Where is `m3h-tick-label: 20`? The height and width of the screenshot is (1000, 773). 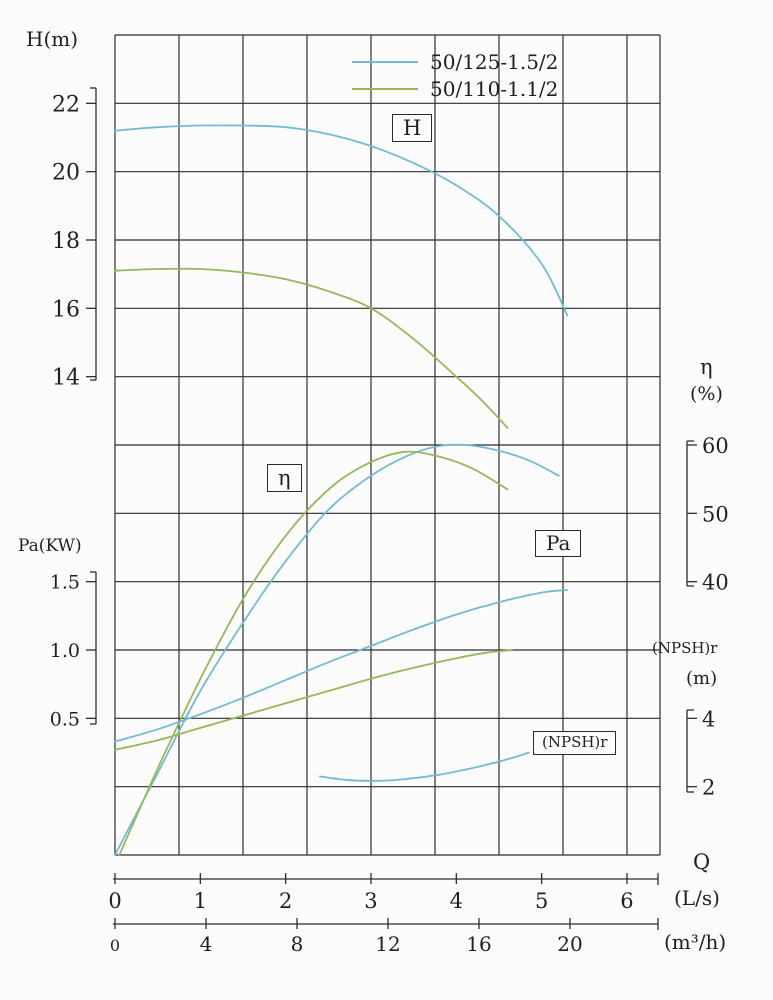 m3h-tick-label: 20 is located at coordinates (569, 944).